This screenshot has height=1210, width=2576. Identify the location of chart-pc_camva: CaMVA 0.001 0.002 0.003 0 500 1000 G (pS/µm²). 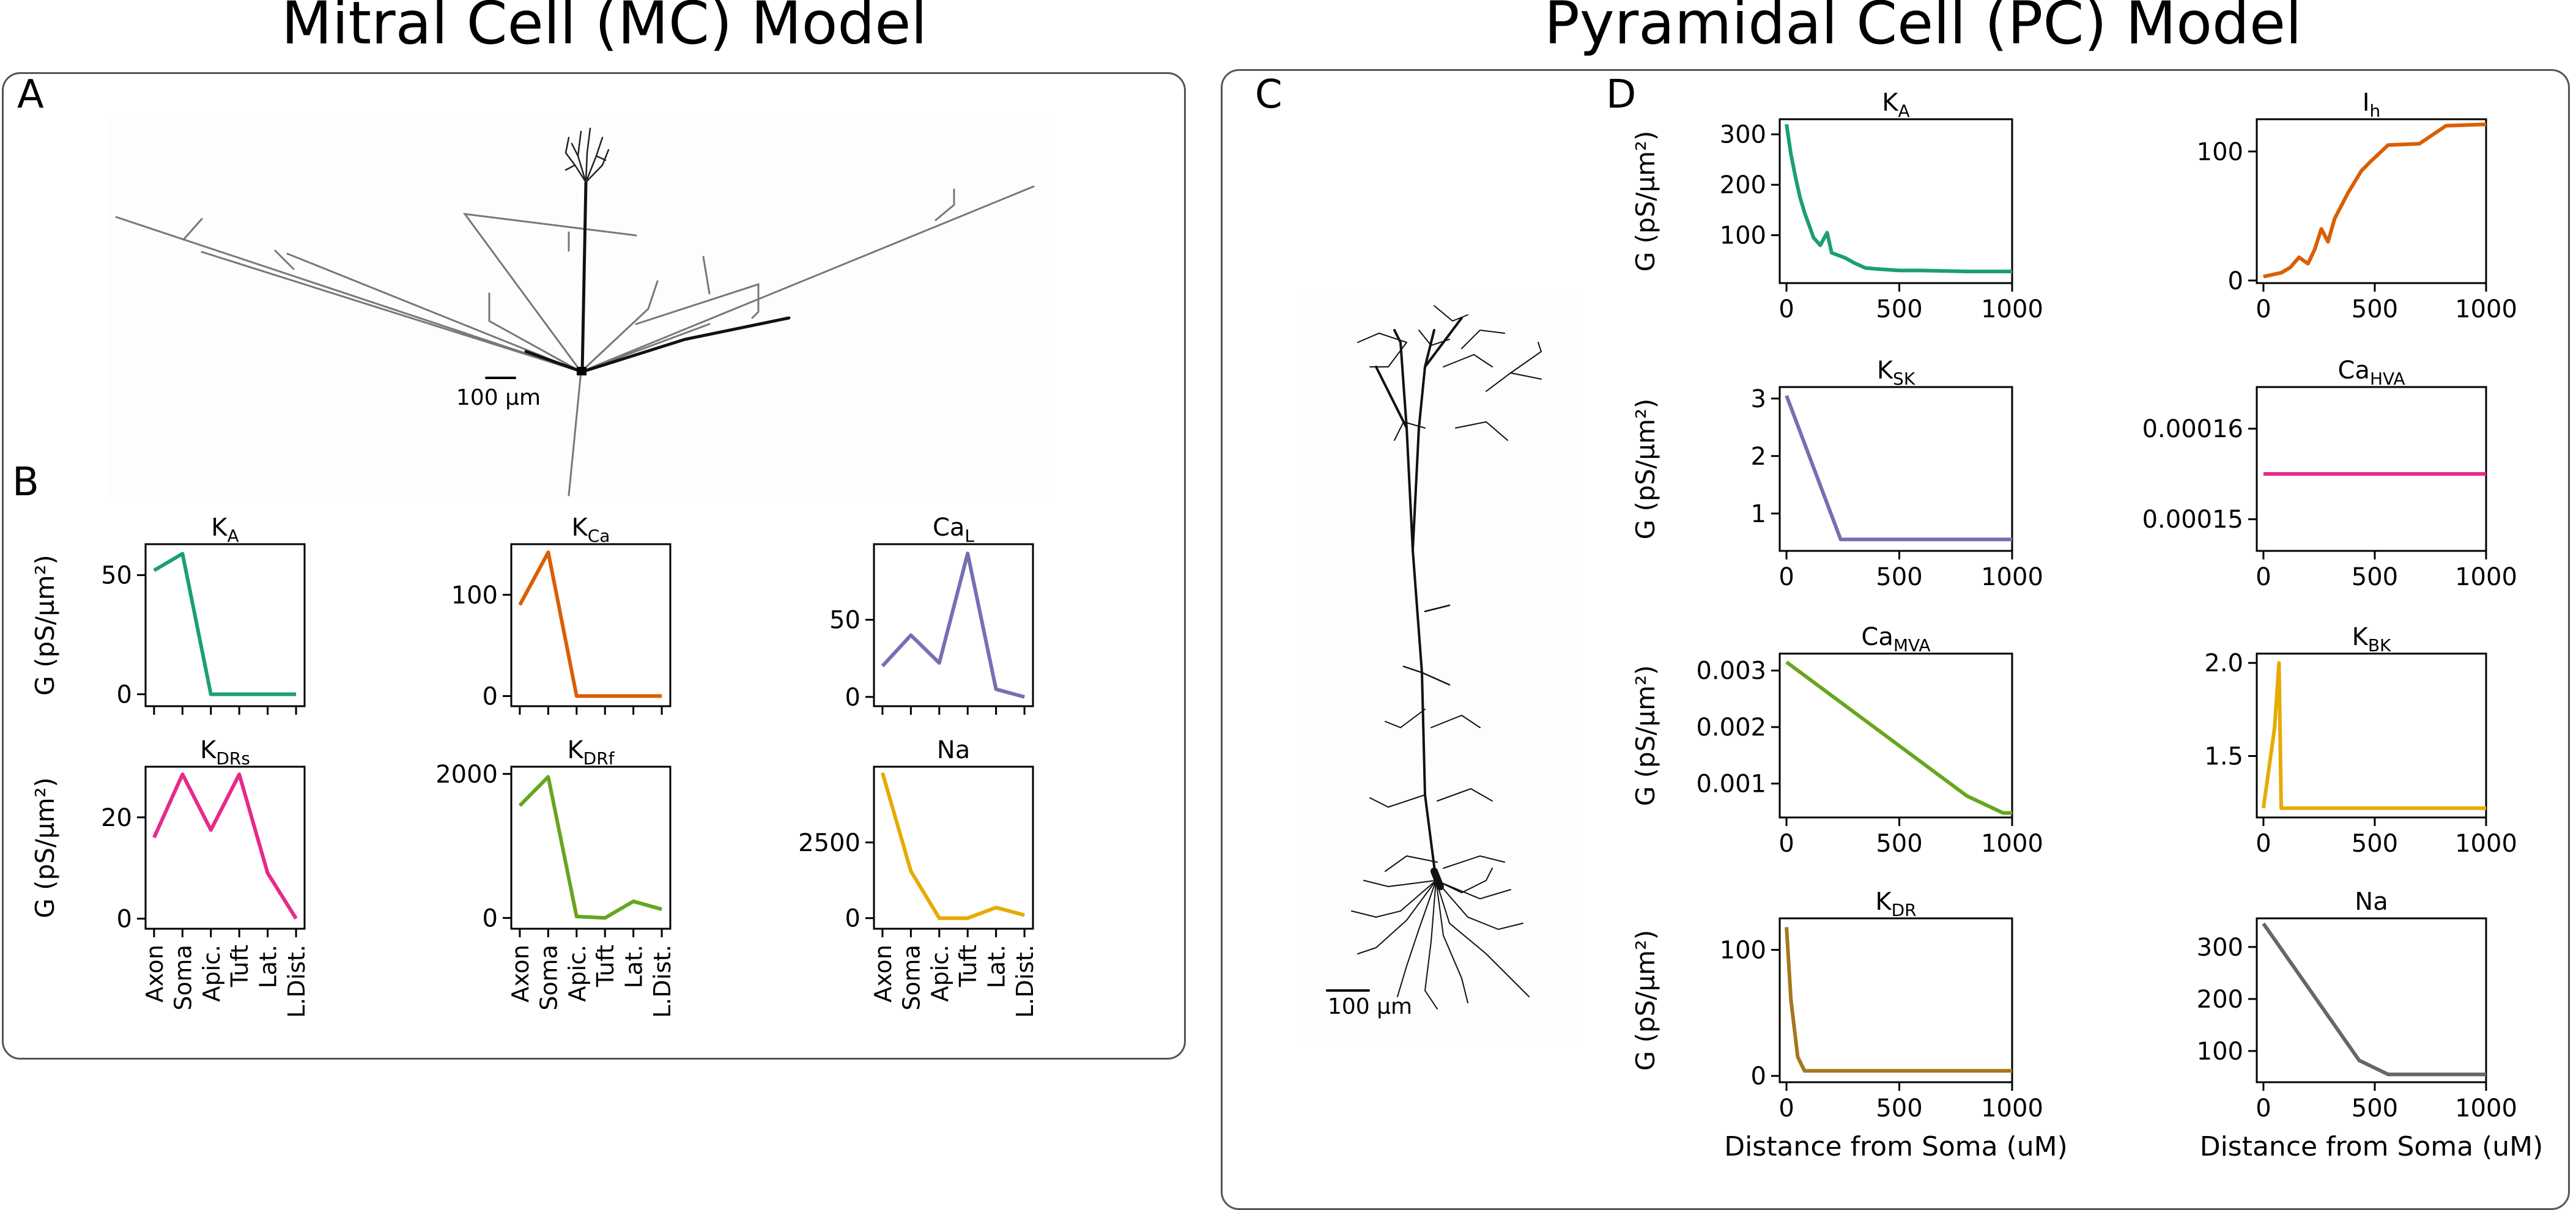
(1836, 740).